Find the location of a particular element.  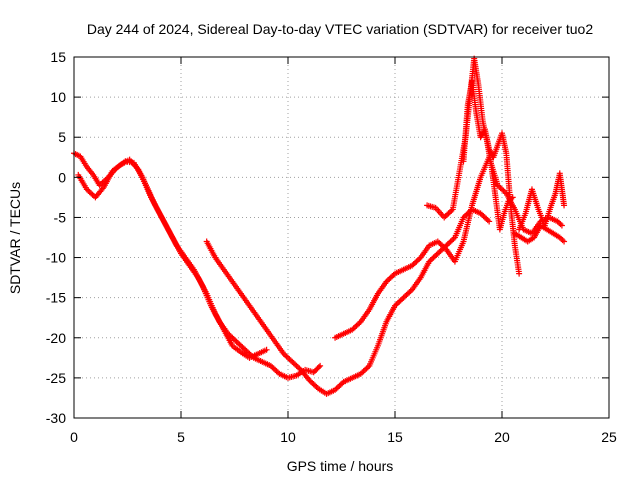

y-tick-label: -20 is located at coordinates (56, 338).